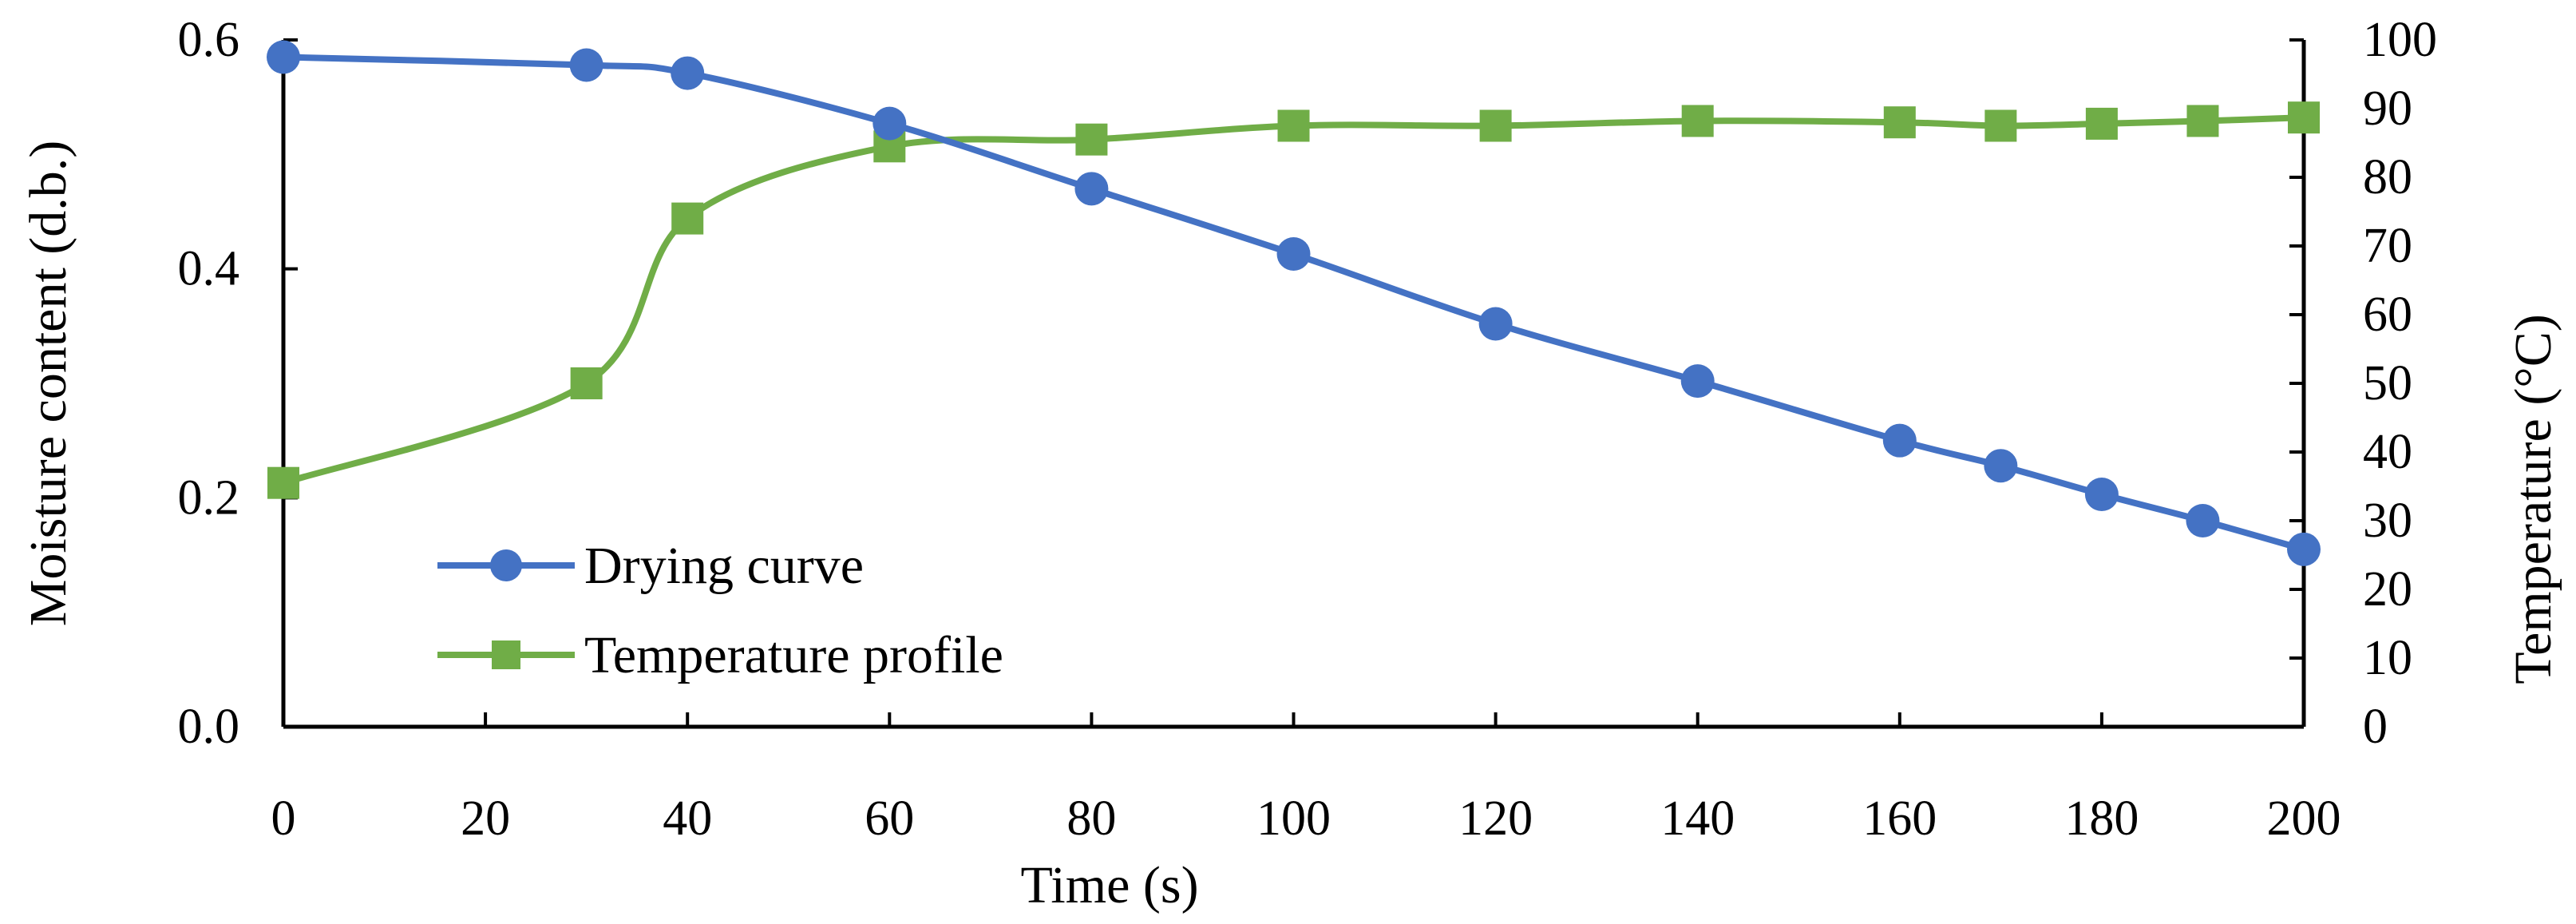  Describe the element at coordinates (209, 40) in the screenshot. I see `y-left-tick-label: 0.6` at that location.